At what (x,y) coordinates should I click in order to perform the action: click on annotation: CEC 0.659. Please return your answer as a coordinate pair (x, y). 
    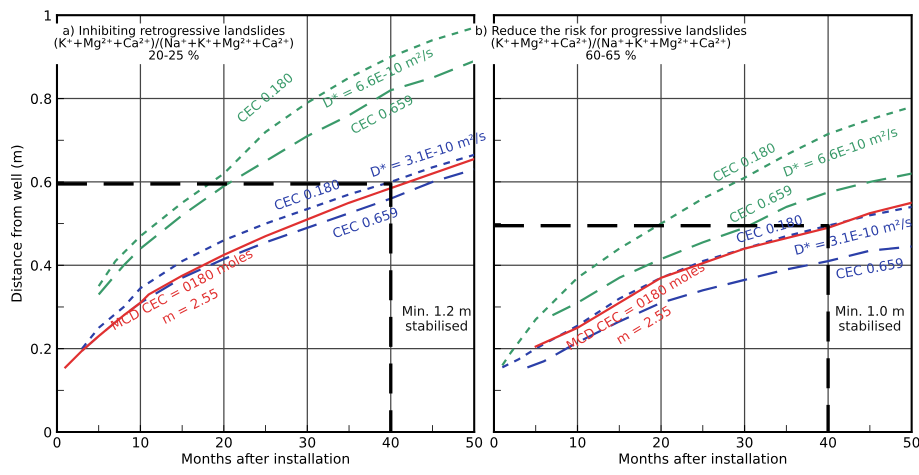
    Looking at the image, I should click on (870, 269).